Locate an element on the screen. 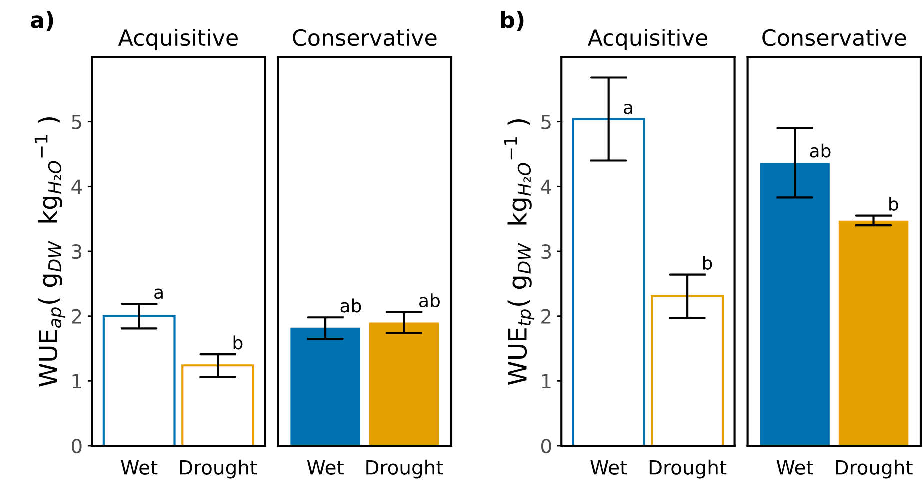 The image size is (923, 480). y-axis-title: WUE$_{tp}$( g$_{DW}$ kg$_{H₂O}$$^{−1}$ ) is located at coordinates (519, 253).